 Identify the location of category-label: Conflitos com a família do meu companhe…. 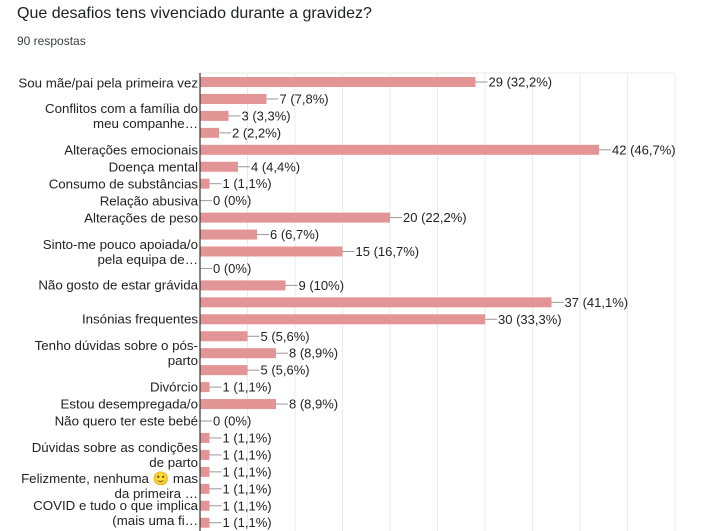
(121, 115).